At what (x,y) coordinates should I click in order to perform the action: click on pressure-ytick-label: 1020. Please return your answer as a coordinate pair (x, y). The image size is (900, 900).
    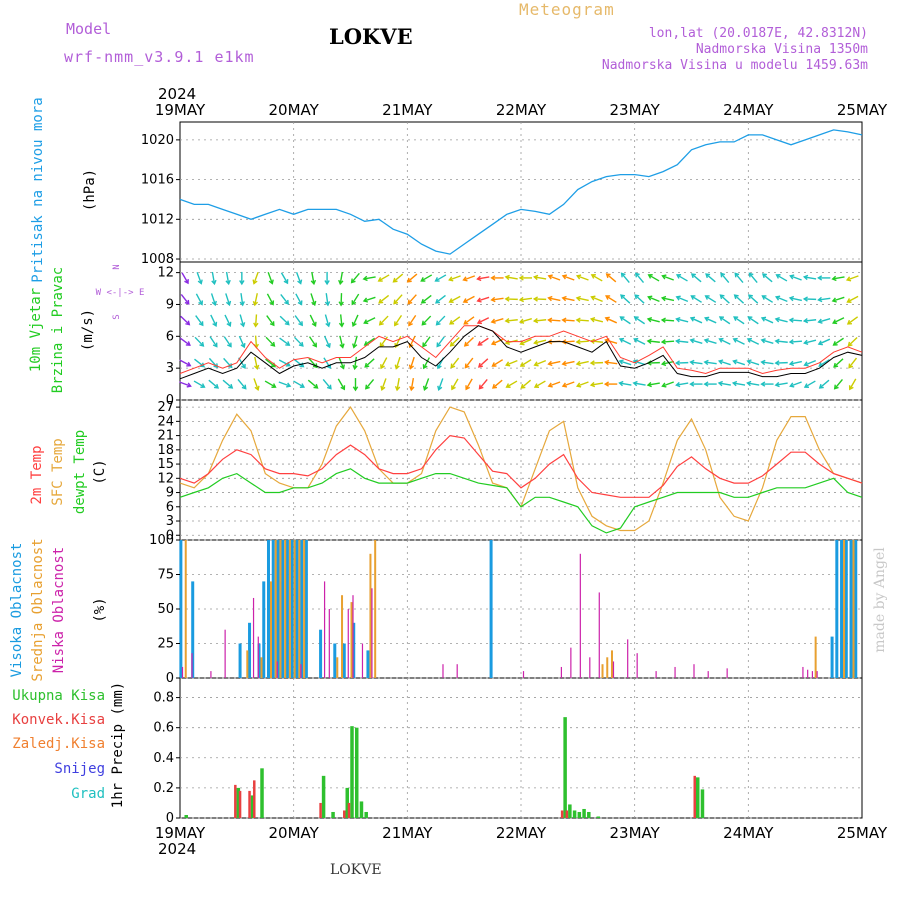
    Looking at the image, I should click on (157, 140).